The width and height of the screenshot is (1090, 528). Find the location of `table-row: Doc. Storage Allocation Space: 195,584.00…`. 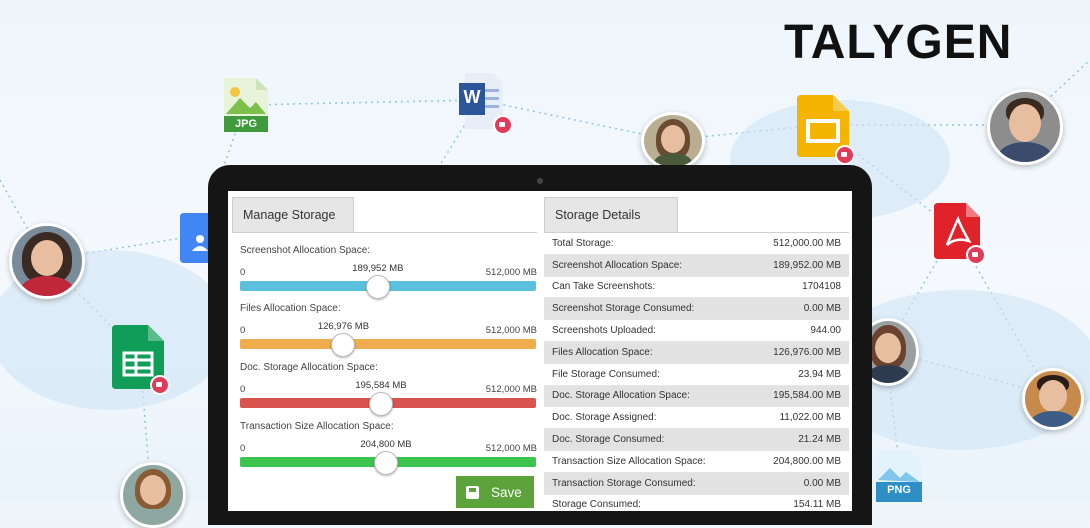

table-row: Doc. Storage Allocation Space: 195,584.00… is located at coordinates (696, 396).